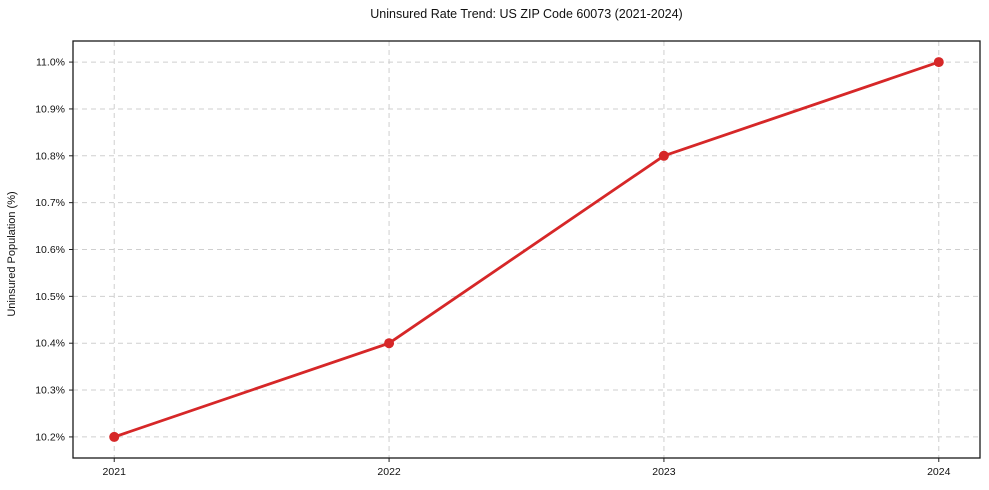 The image size is (989, 490). What do you see at coordinates (50, 297) in the screenshot?
I see `y-tick-label: 10.5%` at bounding box center [50, 297].